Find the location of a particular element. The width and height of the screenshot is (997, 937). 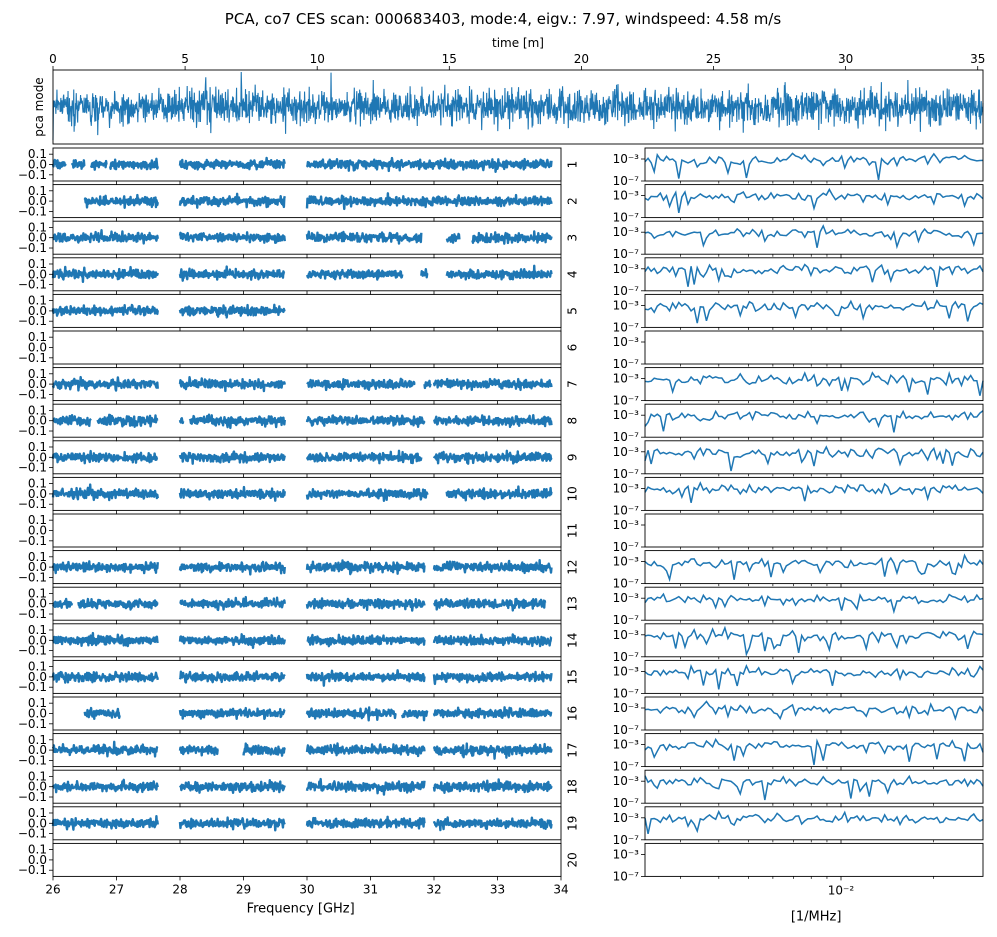

top-pca-panel: 0 5 10 15 20 25 30 35 time [m] pca mode is located at coordinates (508, 90).